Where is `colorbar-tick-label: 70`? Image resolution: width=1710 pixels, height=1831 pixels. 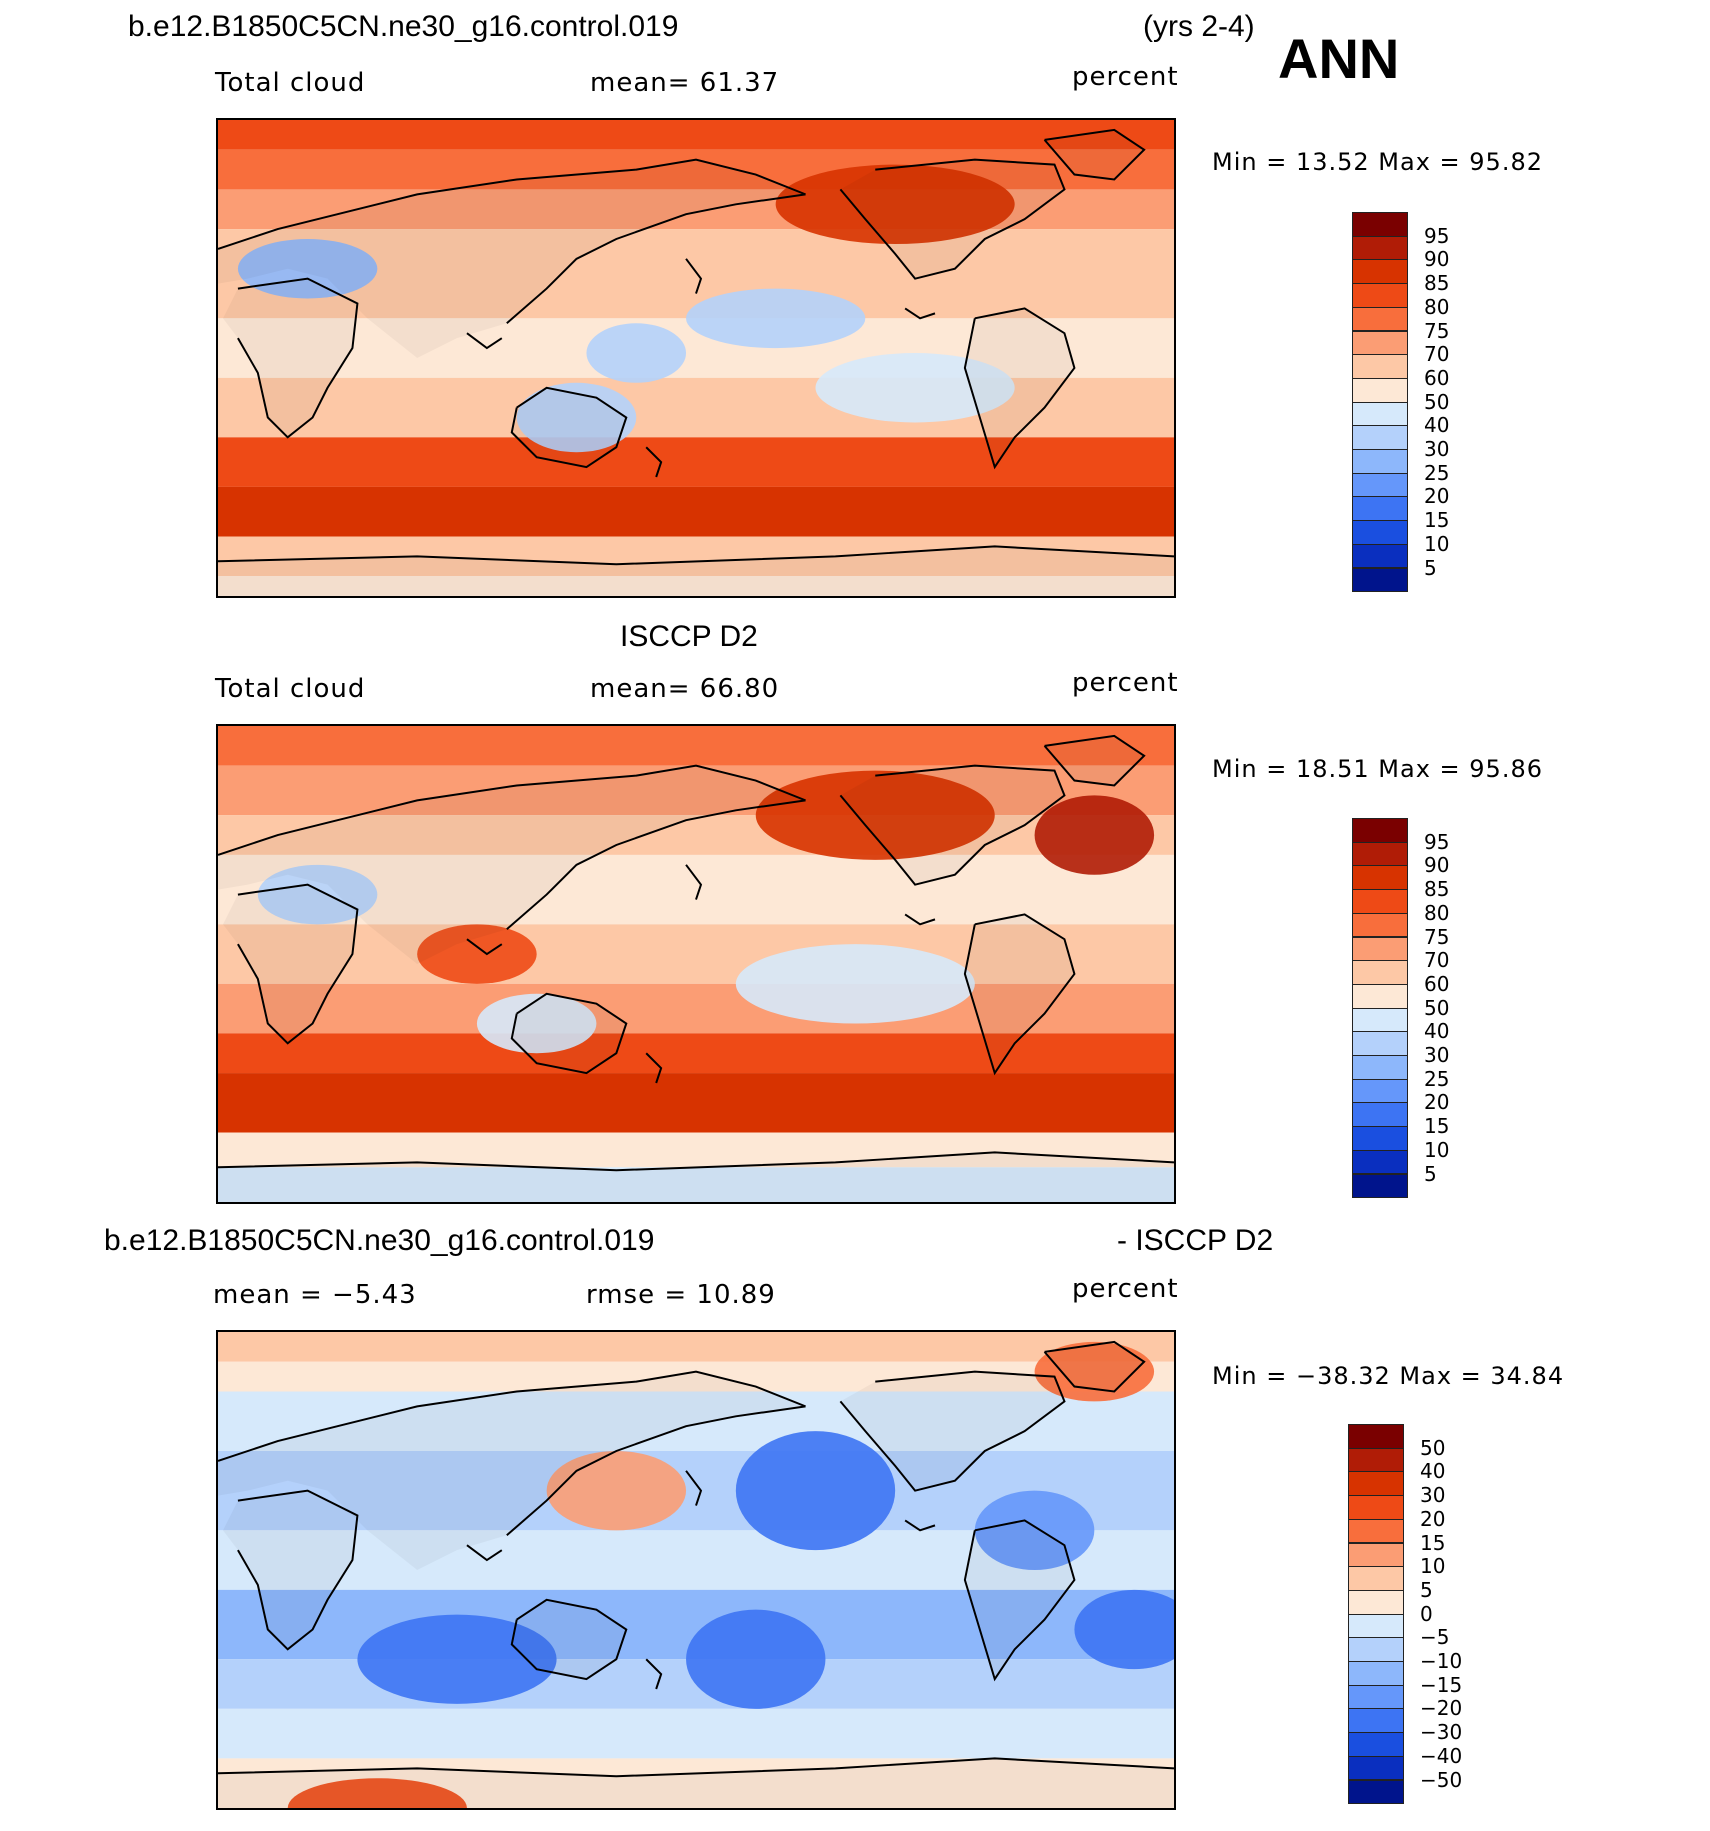 colorbar-tick-label: 70 is located at coordinates (1437, 354).